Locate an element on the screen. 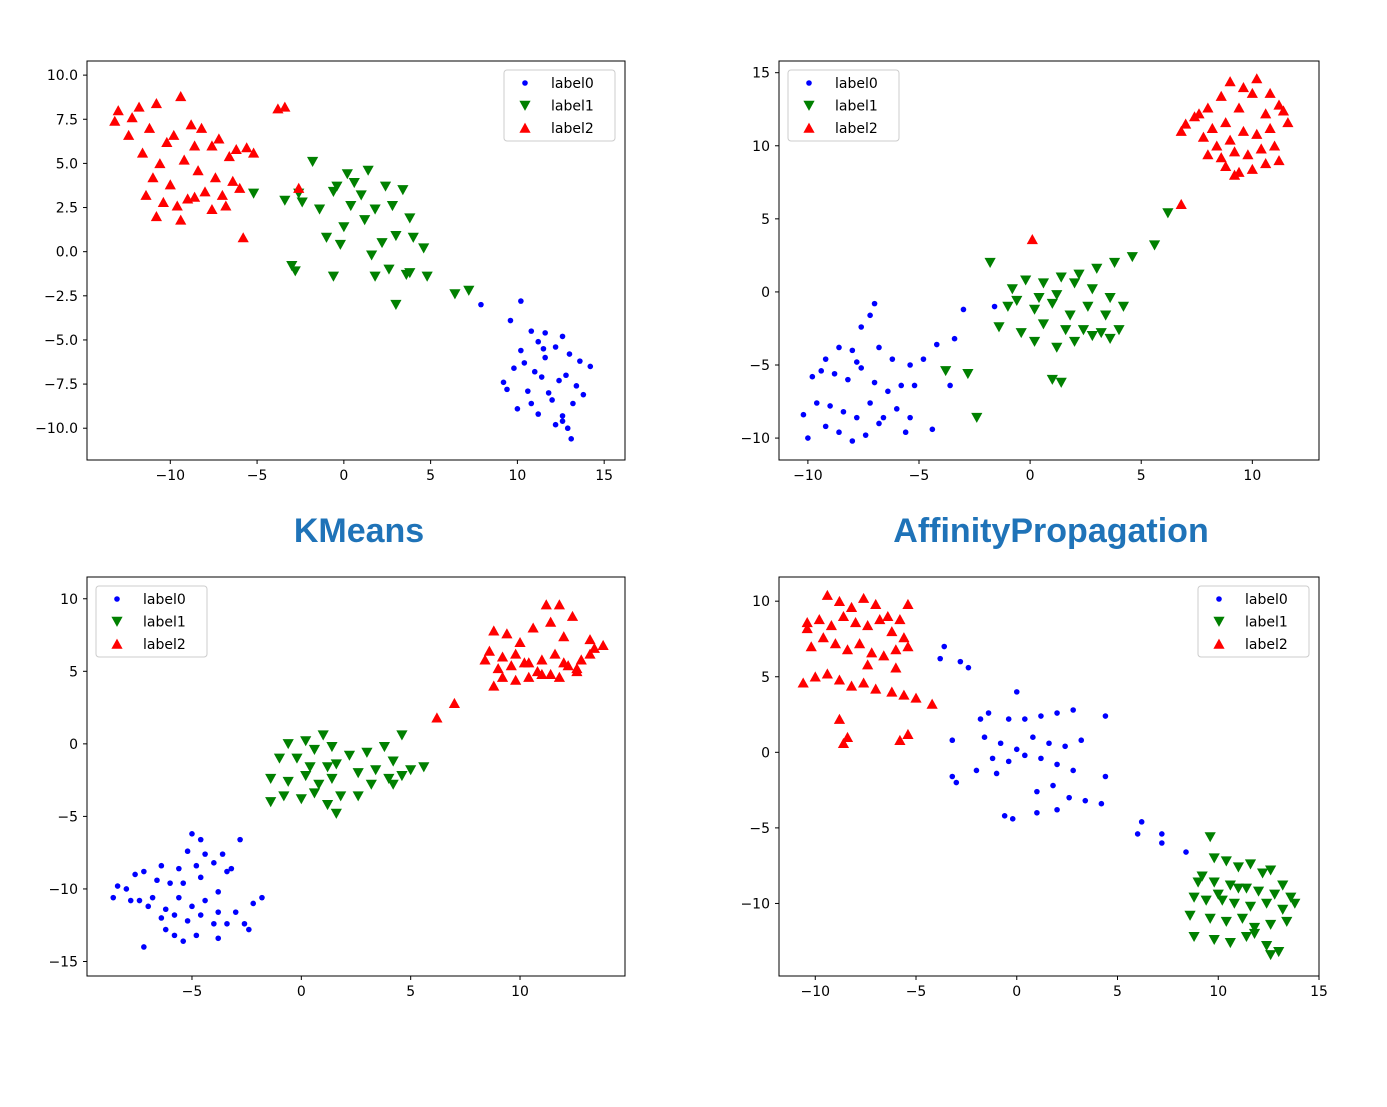 This screenshot has width=1387, height=1107. legend-label-label2: label2 is located at coordinates (856, 129).